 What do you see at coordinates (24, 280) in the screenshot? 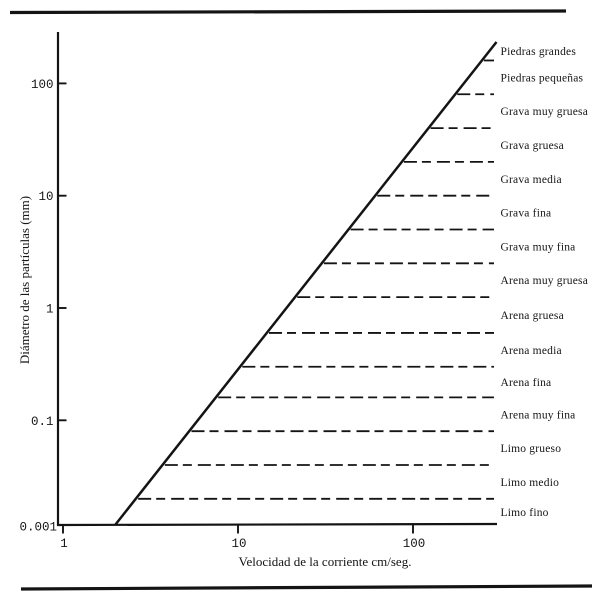
I see `y-axis-title: Diámetro de las partículas (mm)` at bounding box center [24, 280].